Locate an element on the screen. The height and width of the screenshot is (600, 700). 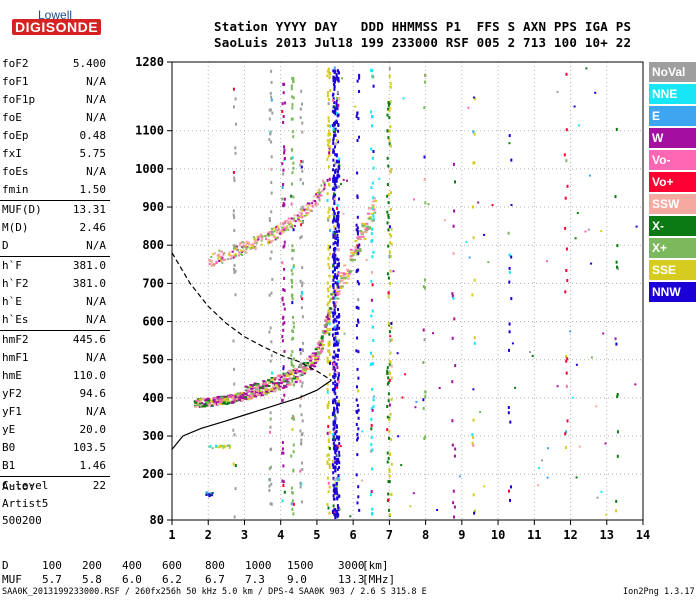
muf-cell: 3000 is located at coordinates (351, 565).